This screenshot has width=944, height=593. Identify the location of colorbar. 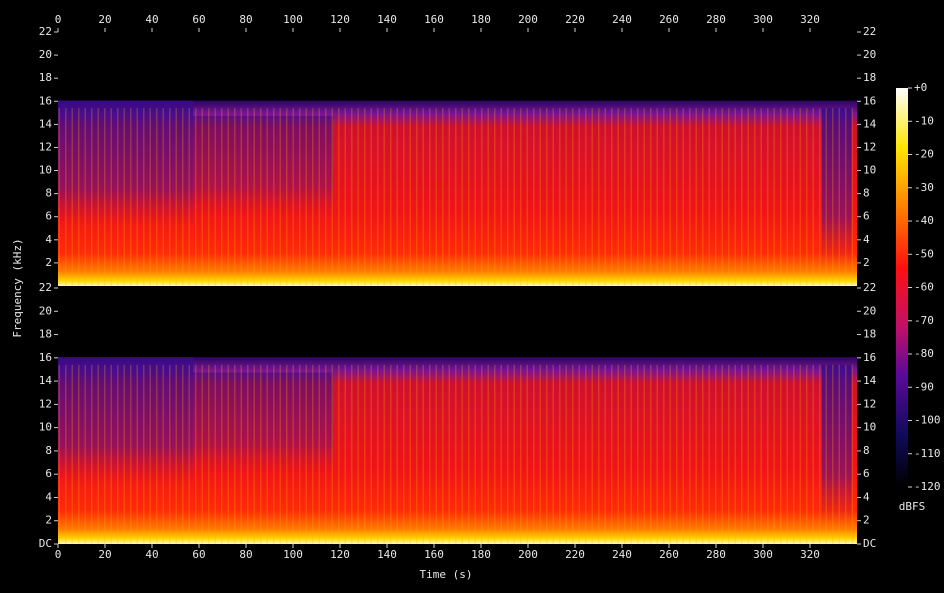
(902, 287).